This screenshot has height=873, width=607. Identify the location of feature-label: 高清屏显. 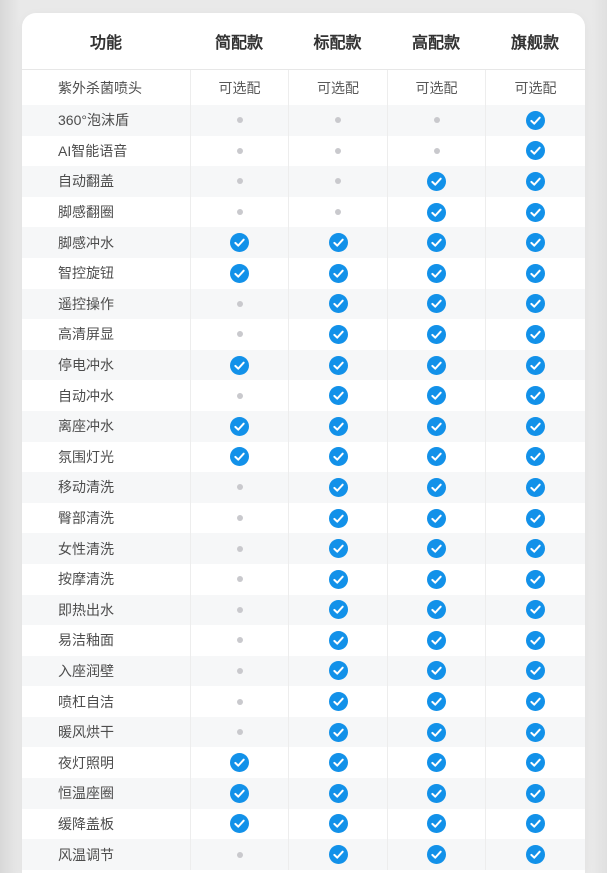
(86, 334).